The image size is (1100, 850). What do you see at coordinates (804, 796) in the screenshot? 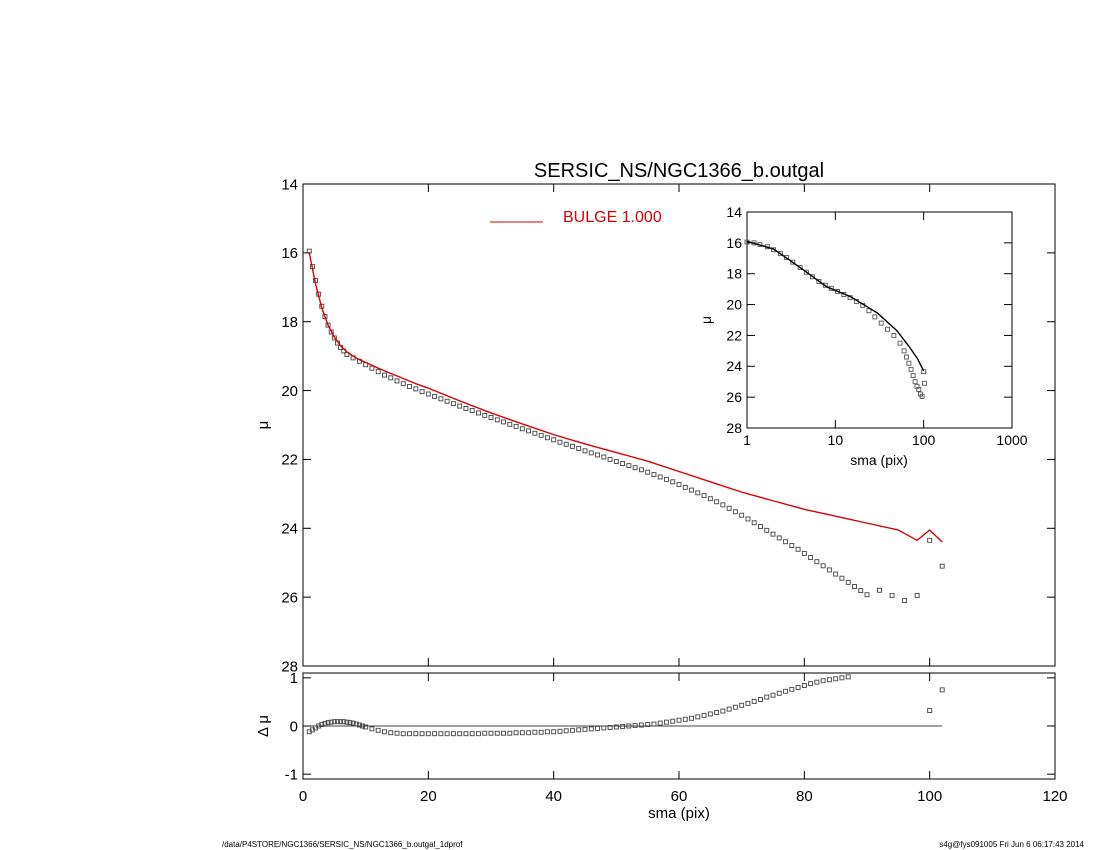
I see `residual-x-tick-label: 80` at bounding box center [804, 796].